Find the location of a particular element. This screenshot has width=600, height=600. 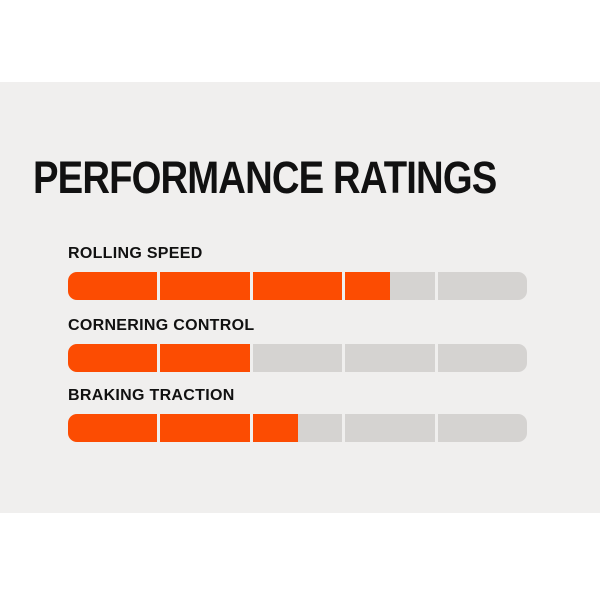

rating-row-braking-traction: BRAKING TRACTION is located at coordinates (298, 414).